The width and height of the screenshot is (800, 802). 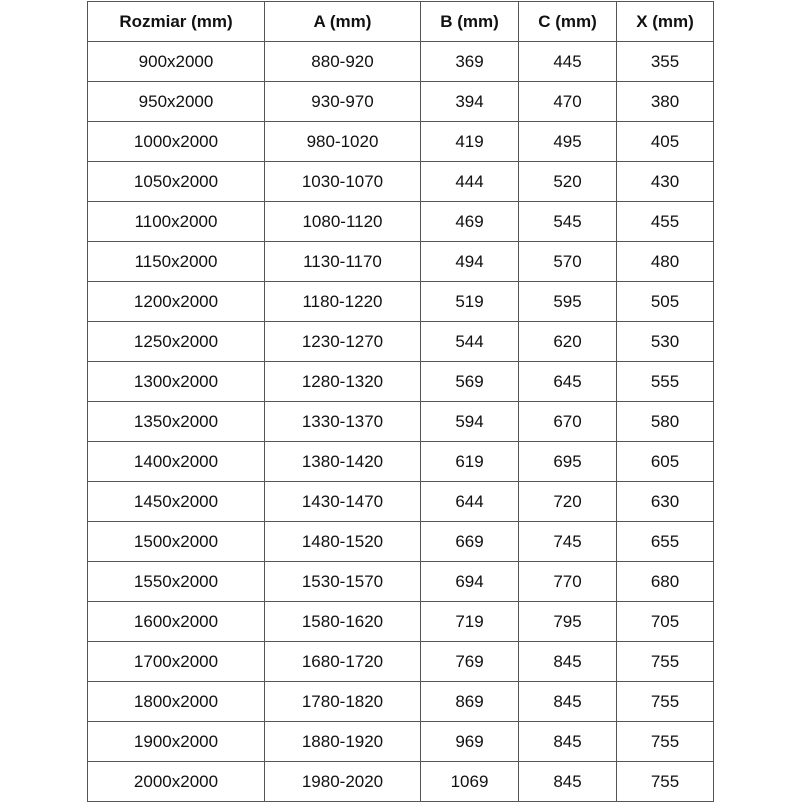 I want to click on cell-a: 1230-1270, so click(x=342, y=341).